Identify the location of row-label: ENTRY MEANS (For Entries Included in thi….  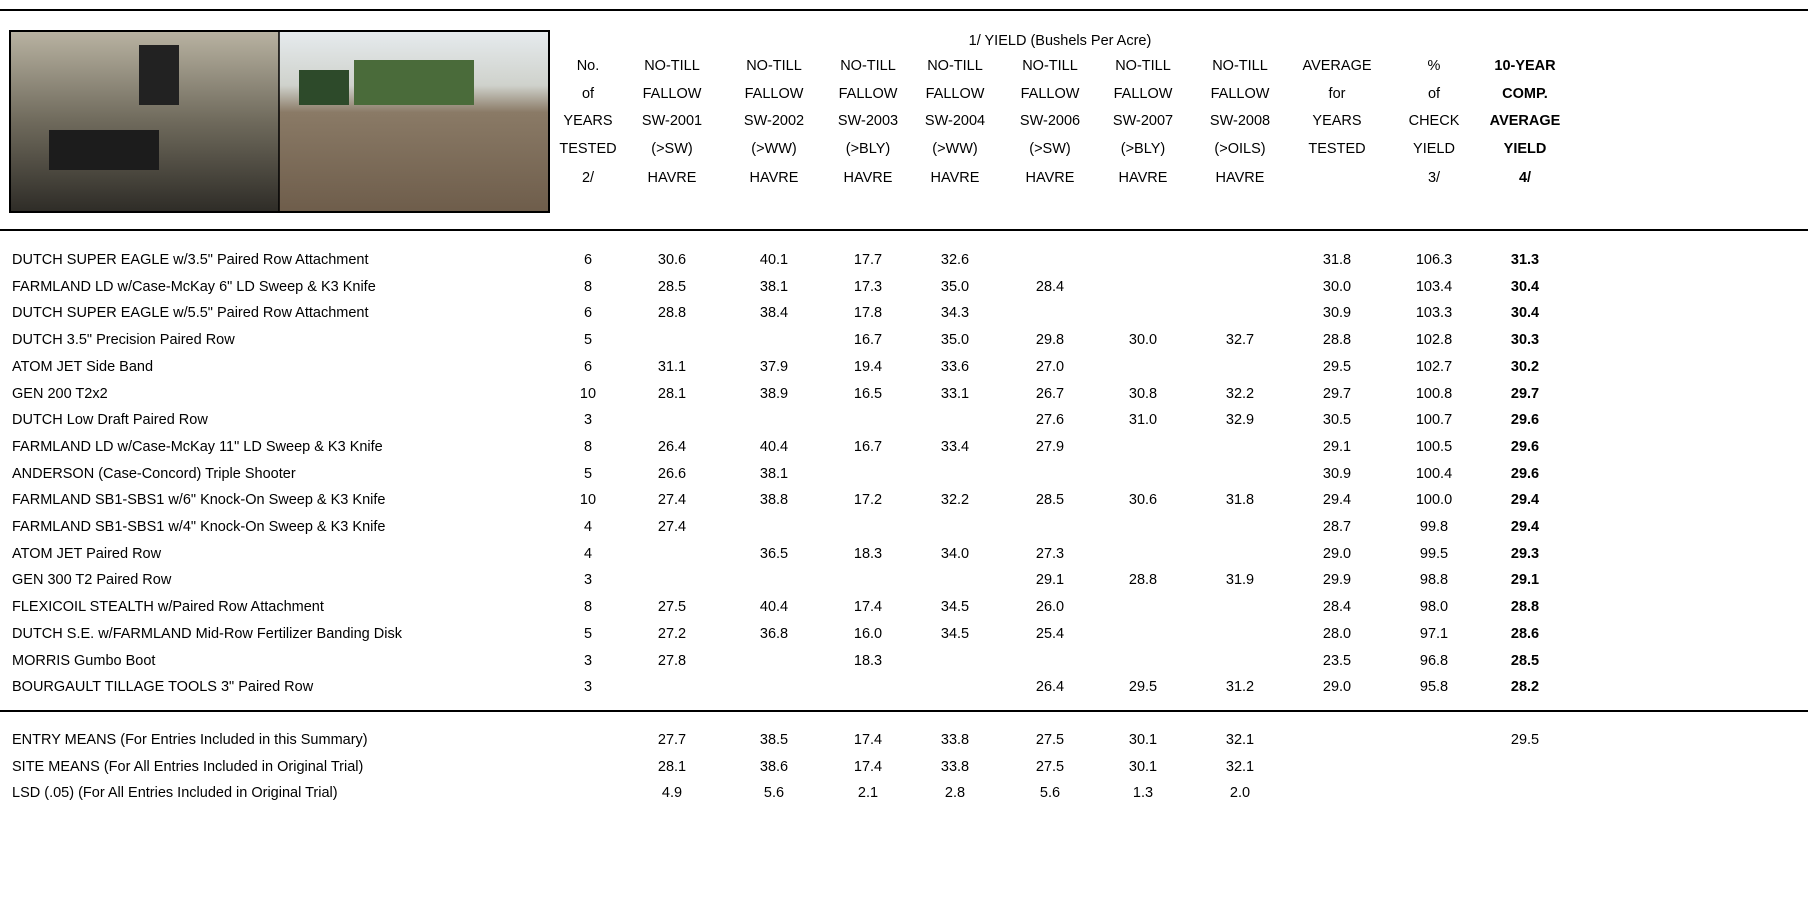
(190, 740).